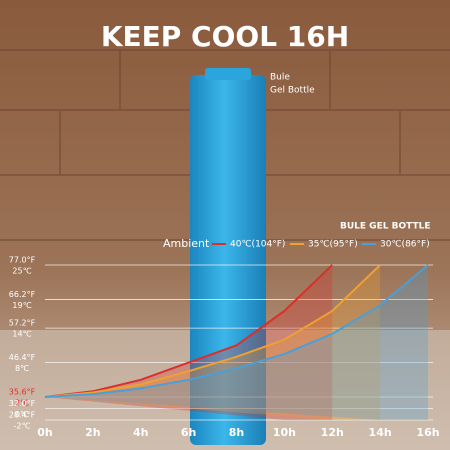 The height and width of the screenshot is (450, 450). Describe the element at coordinates (45, 432) in the screenshot. I see `x-tick-label: 0h` at that location.